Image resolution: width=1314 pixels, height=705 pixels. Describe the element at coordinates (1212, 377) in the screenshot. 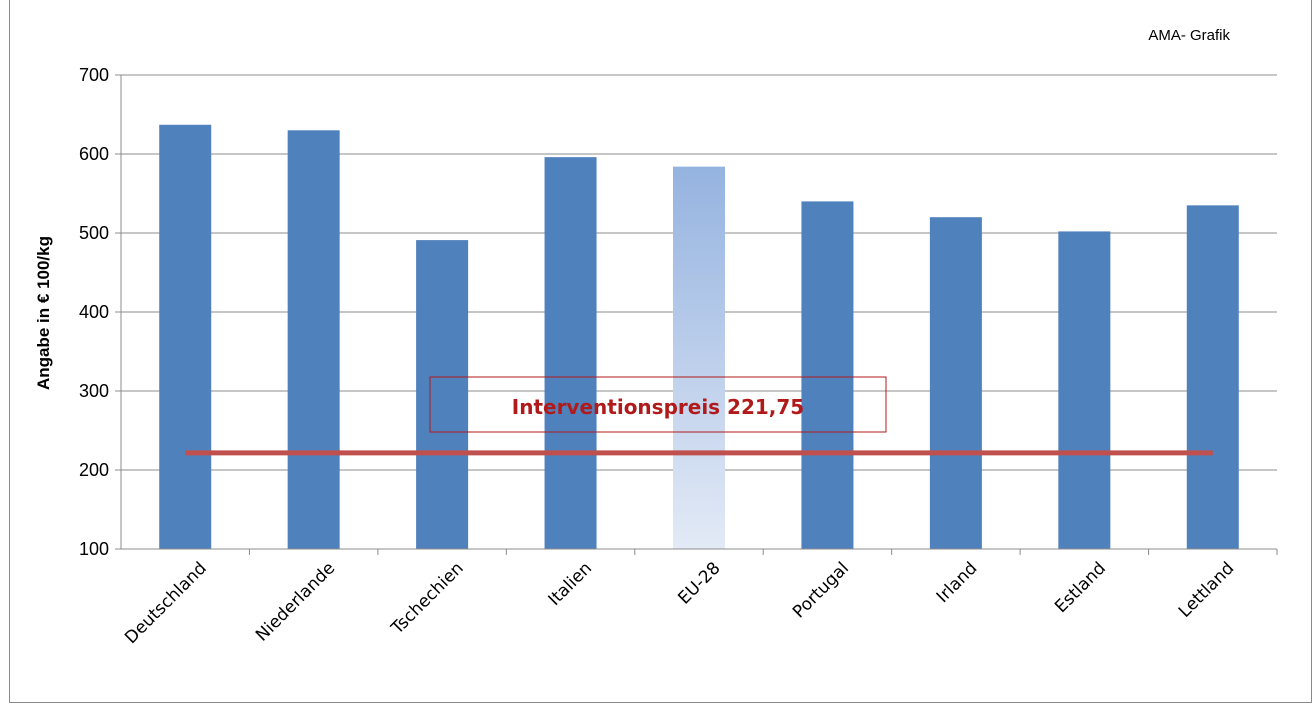

I see `bar-lettland` at that location.